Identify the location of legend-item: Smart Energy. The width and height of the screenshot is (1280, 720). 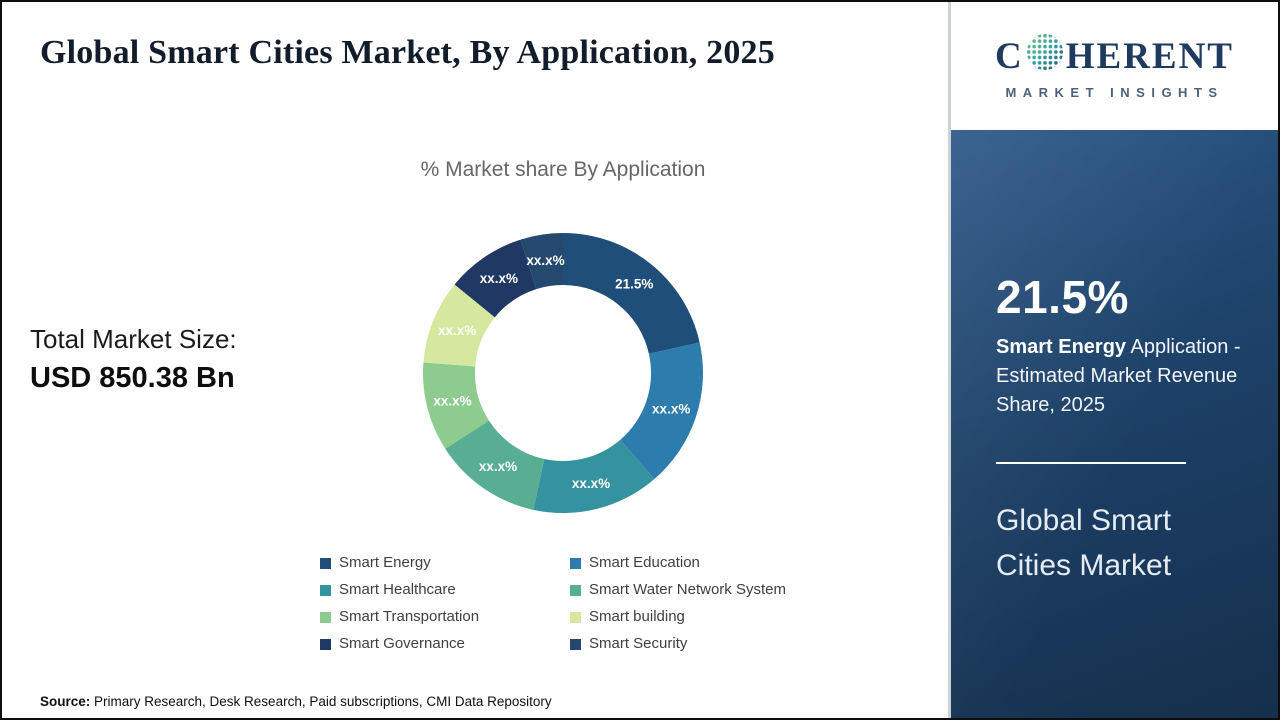
(445, 562).